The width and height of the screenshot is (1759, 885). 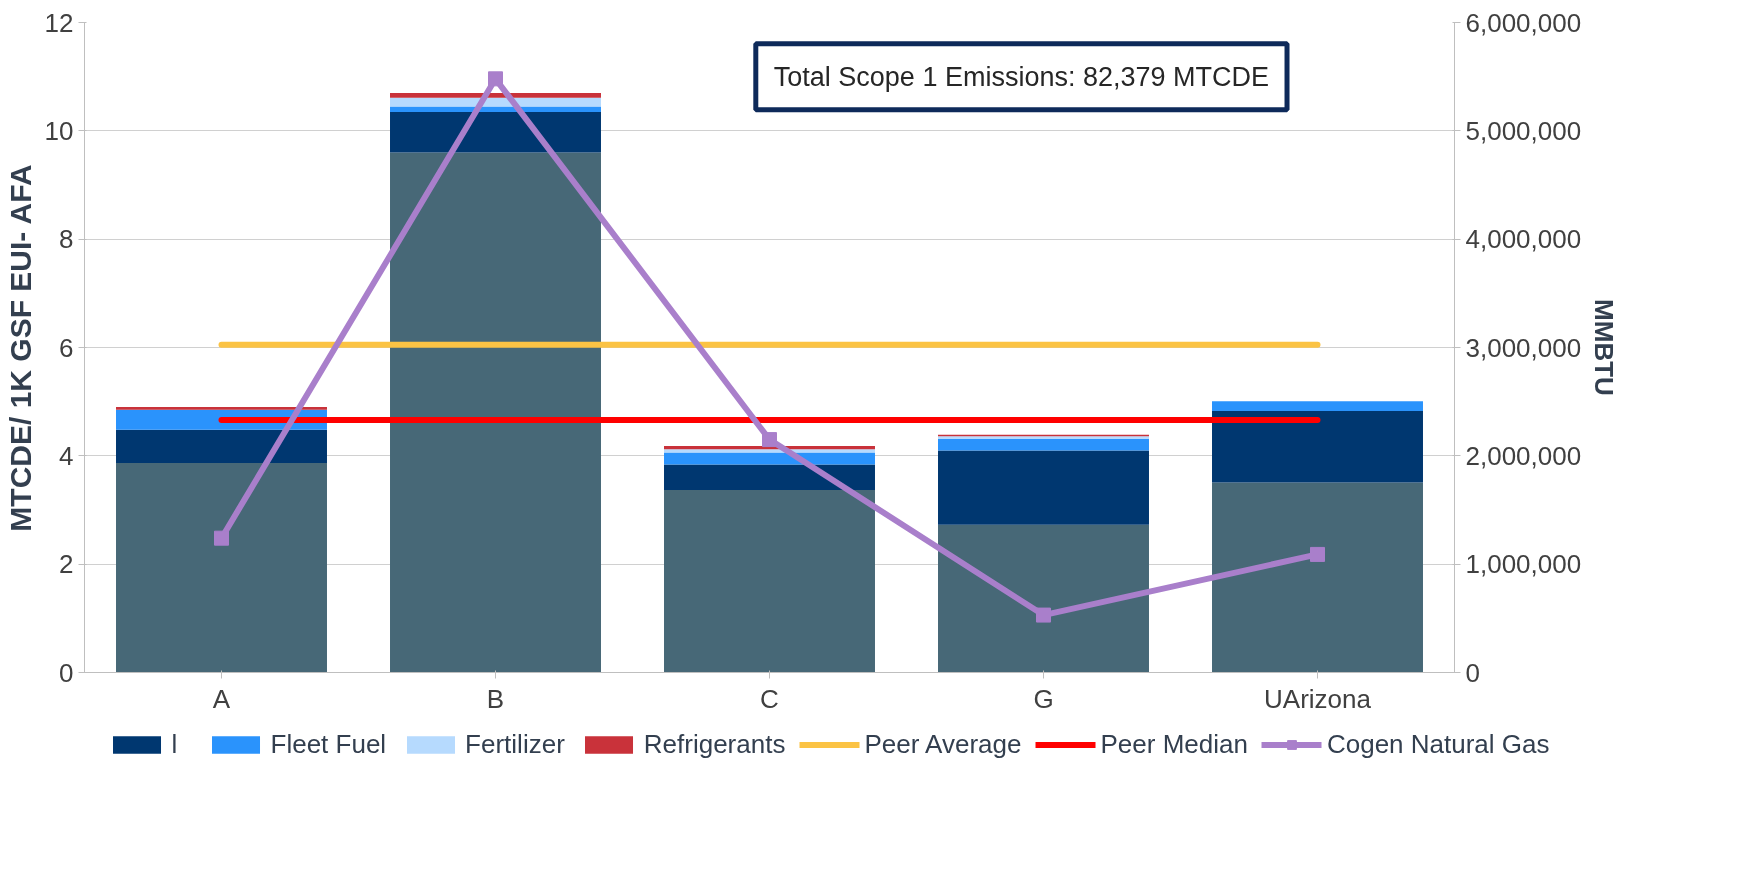 I want to click on y2-axis-title: MMBTU, so click(x=1604, y=347).